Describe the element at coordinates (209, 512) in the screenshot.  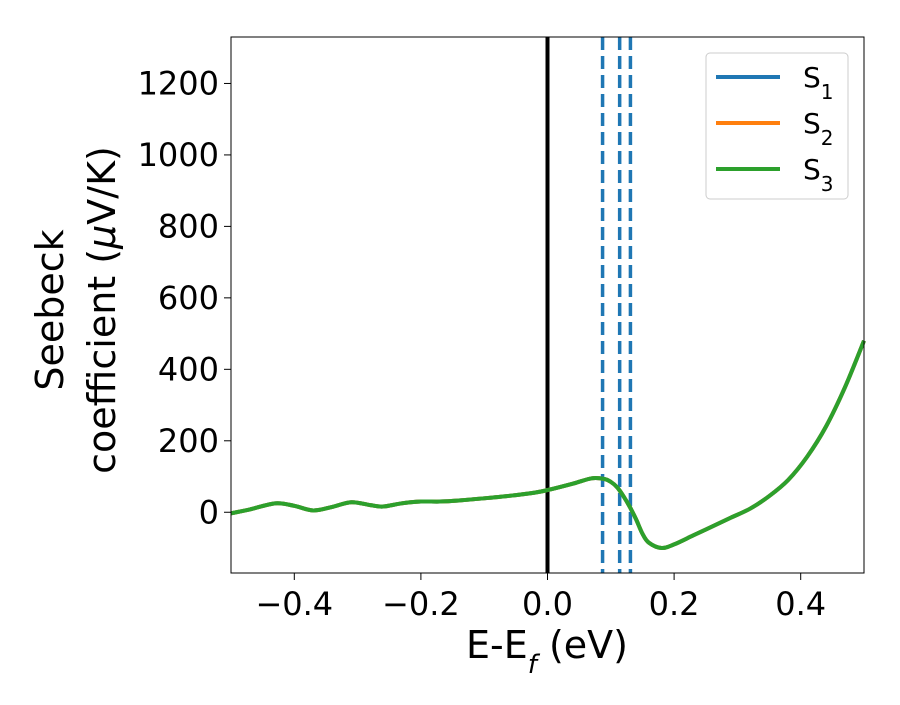
I see `y-tick-label: 0` at that location.